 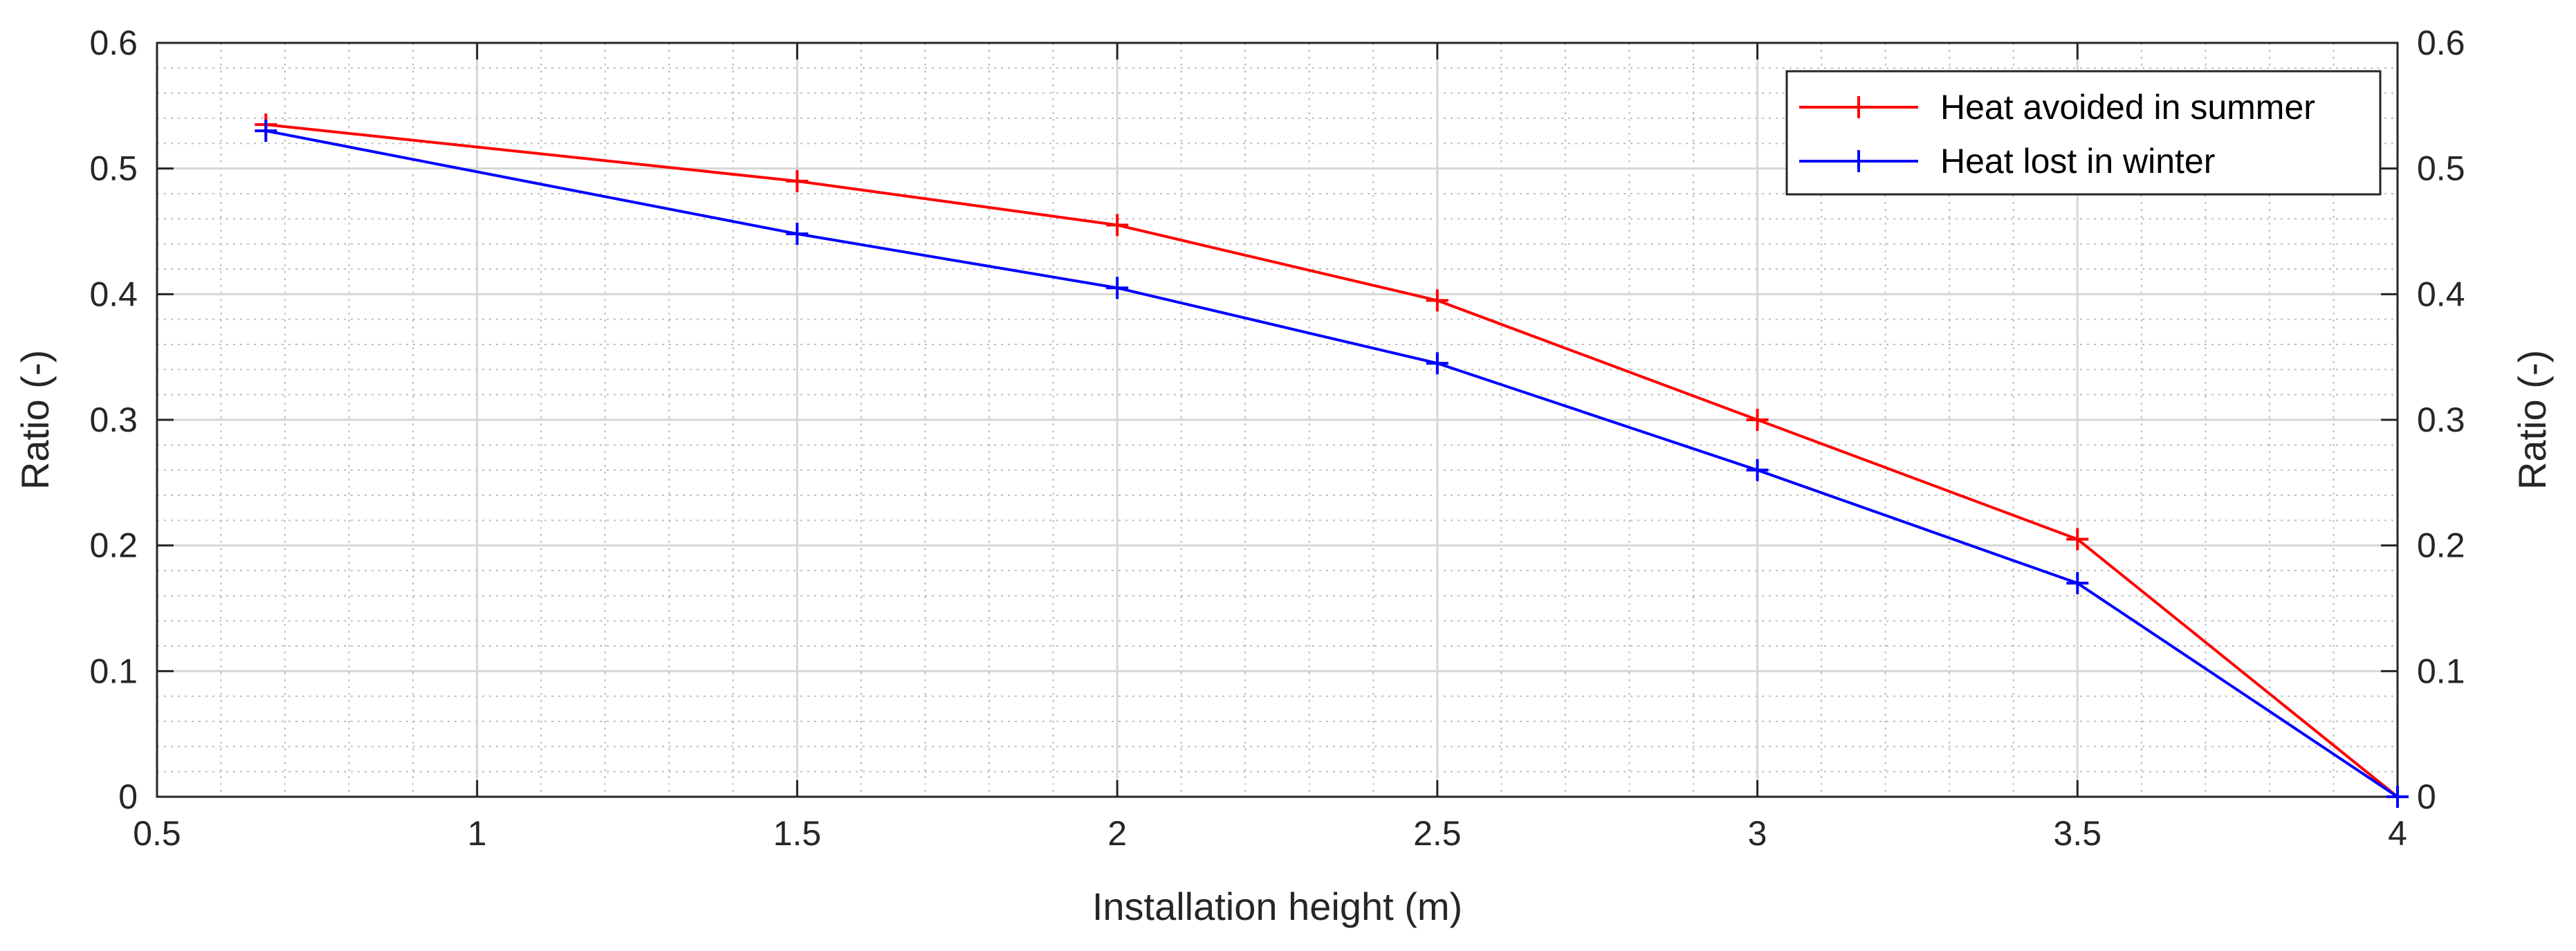 I want to click on y-axis-title-right: Ratio (-), so click(x=2532, y=420).